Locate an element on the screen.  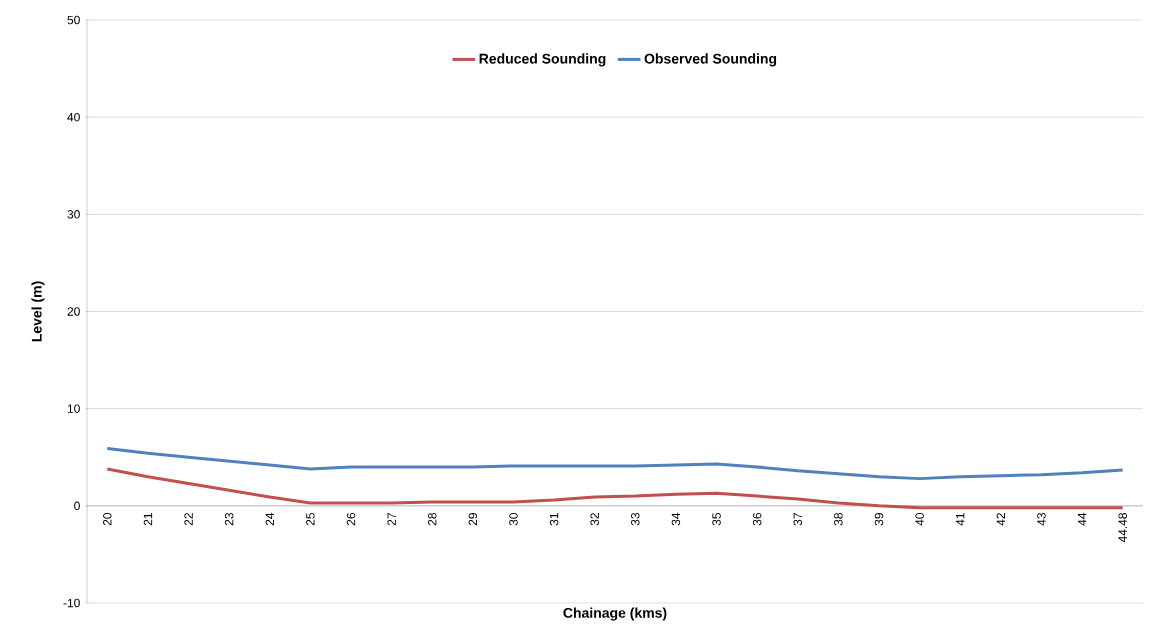
x-axis-title: Chainage (kms) is located at coordinates (615, 614).